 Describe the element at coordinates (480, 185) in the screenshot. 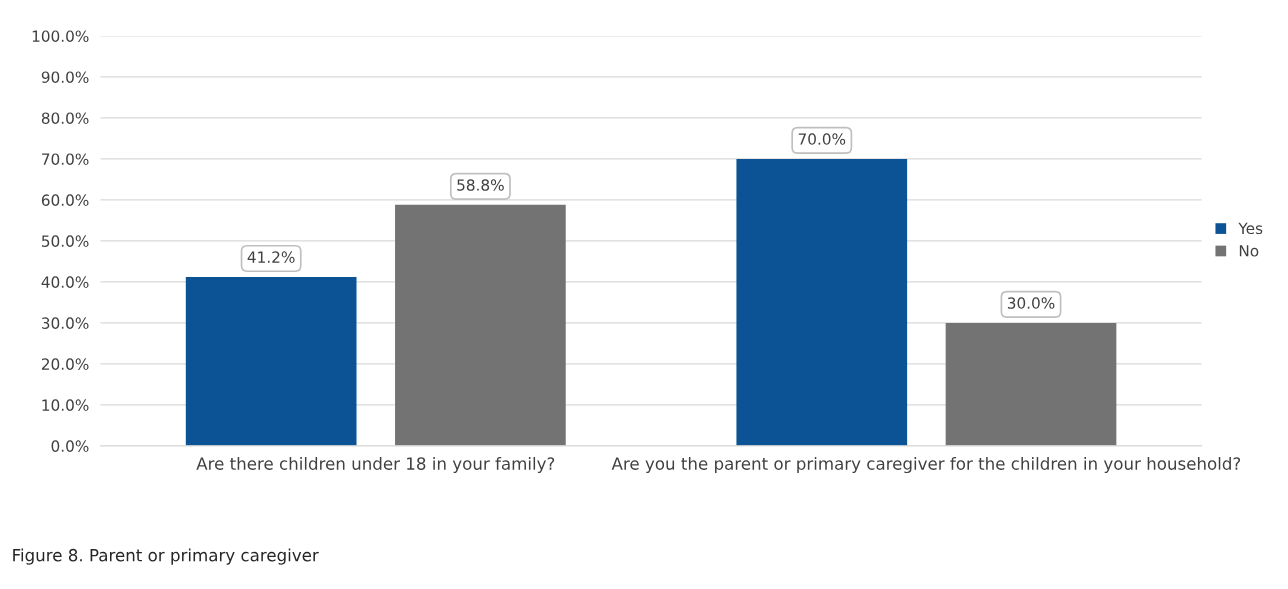

I see `data-label: 58.8%` at that location.